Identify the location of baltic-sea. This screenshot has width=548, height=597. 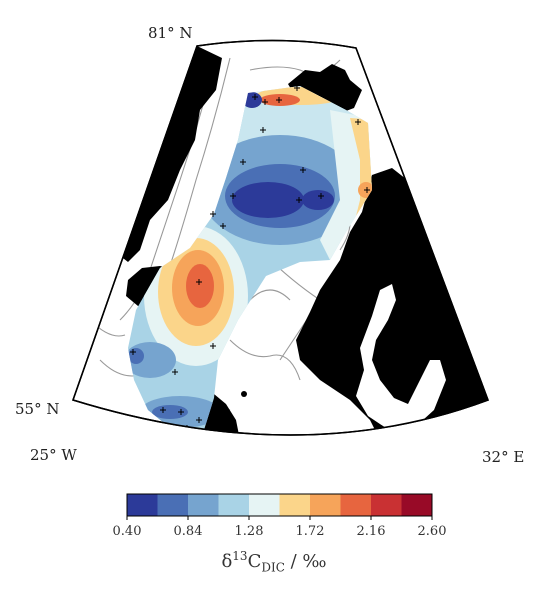
(401, 358).